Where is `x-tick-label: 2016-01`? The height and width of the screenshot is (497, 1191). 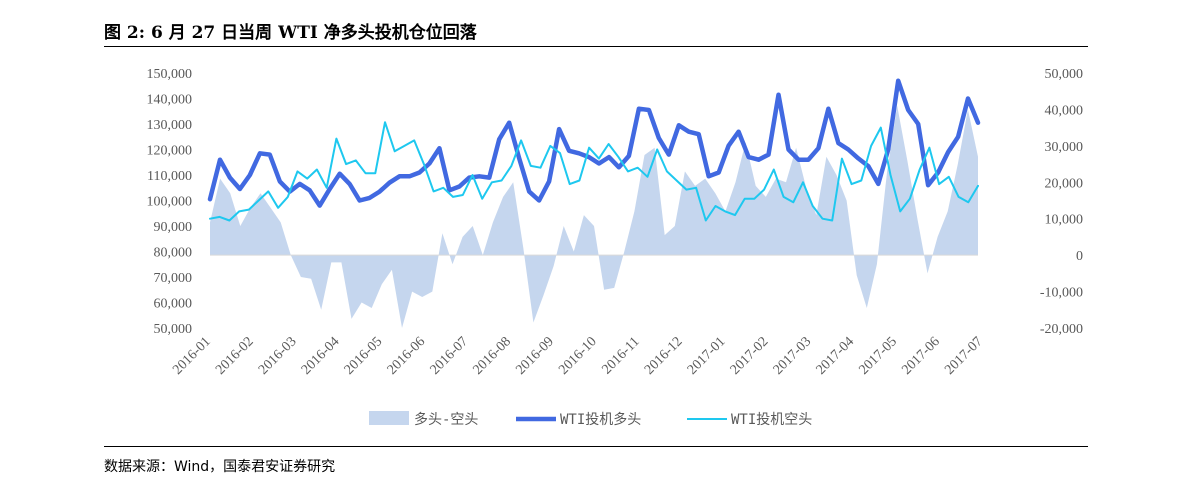
x-tick-label: 2016-01 is located at coordinates (192, 356).